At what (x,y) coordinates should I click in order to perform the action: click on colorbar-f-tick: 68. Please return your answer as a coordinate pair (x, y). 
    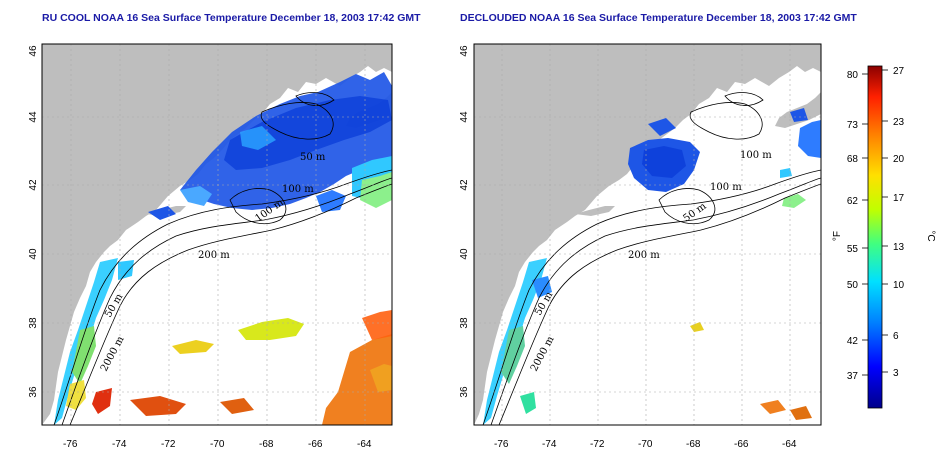
    Looking at the image, I should click on (853, 159).